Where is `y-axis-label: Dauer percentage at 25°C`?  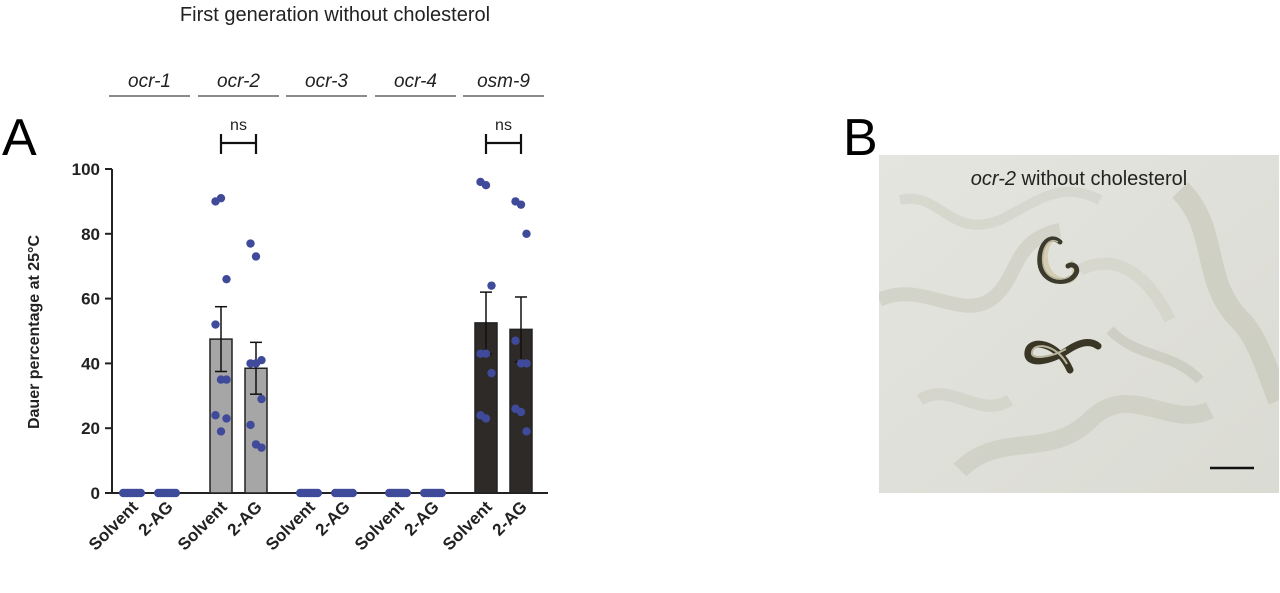
y-axis-label: Dauer percentage at 25°C is located at coordinates (34, 332).